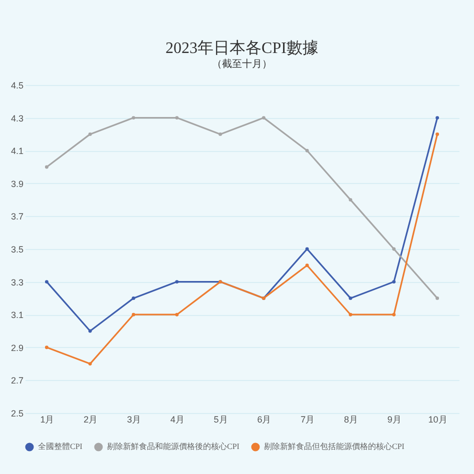 The image size is (474, 474). Describe the element at coordinates (351, 419) in the screenshot. I see `x-tick-label: 8月` at that location.